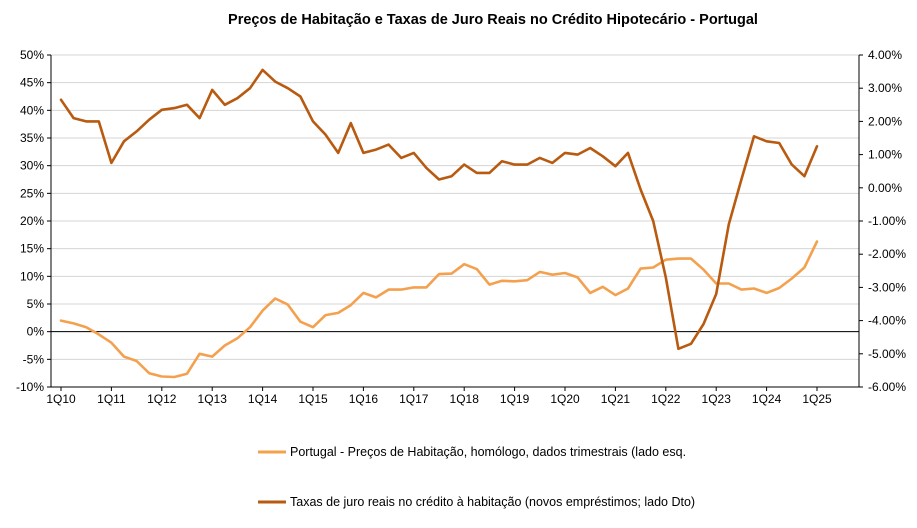 The height and width of the screenshot is (528, 917). I want to click on y-right-tick-label: -3.00%, so click(887, 287).